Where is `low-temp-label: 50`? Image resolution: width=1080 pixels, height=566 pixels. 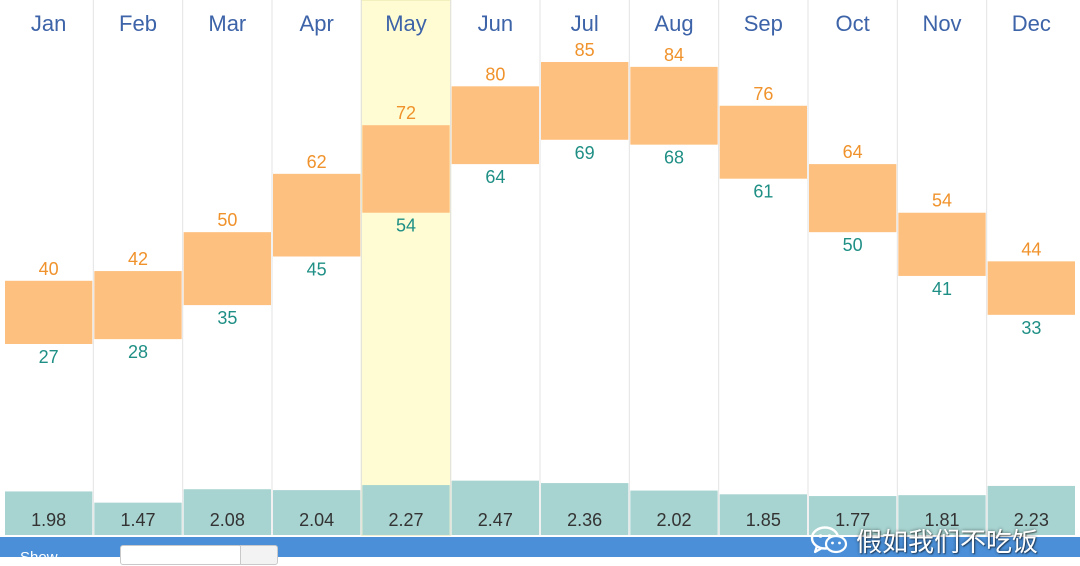
low-temp-label: 50 is located at coordinates (853, 245).